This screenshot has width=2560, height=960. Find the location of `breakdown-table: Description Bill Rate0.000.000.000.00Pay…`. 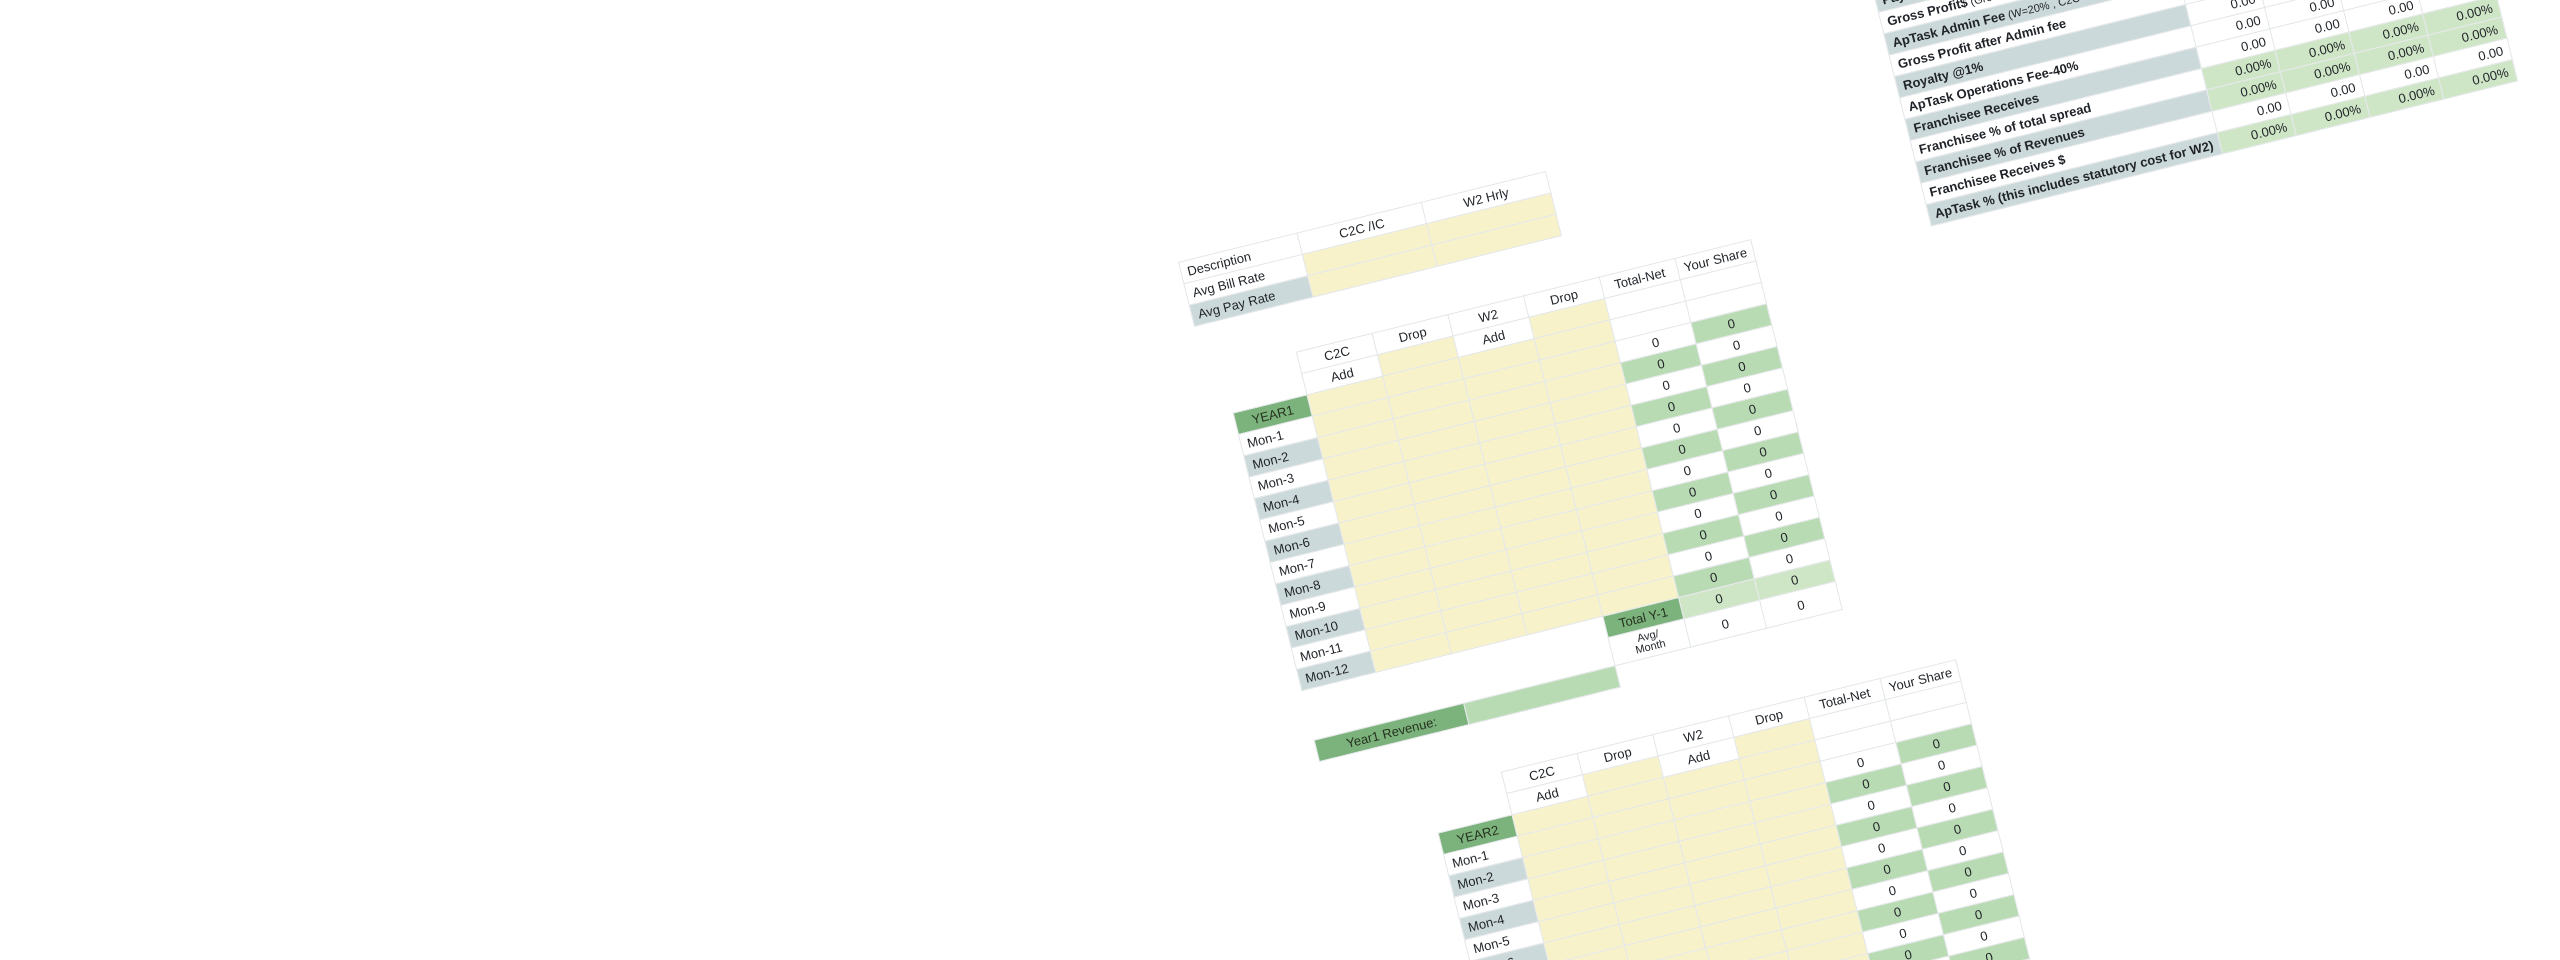

breakdown-table: Description Bill Rate0.000.000.000.00Pay… is located at coordinates (2190, 113).